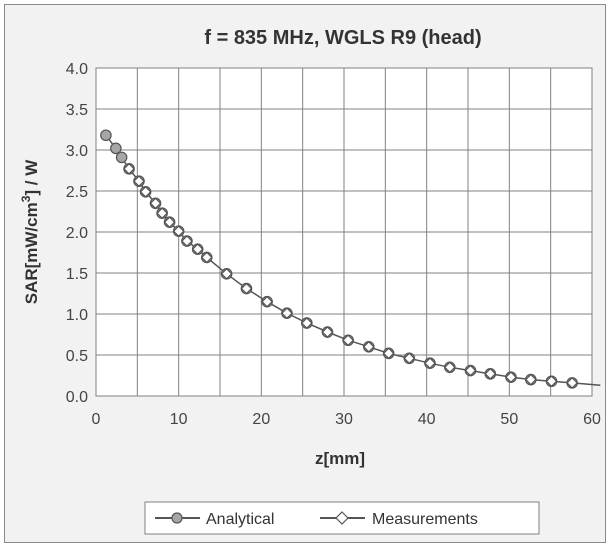 Image resolution: width=614 pixels, height=551 pixels. What do you see at coordinates (177, 518) in the screenshot?
I see `legend-marker-analytical` at bounding box center [177, 518].